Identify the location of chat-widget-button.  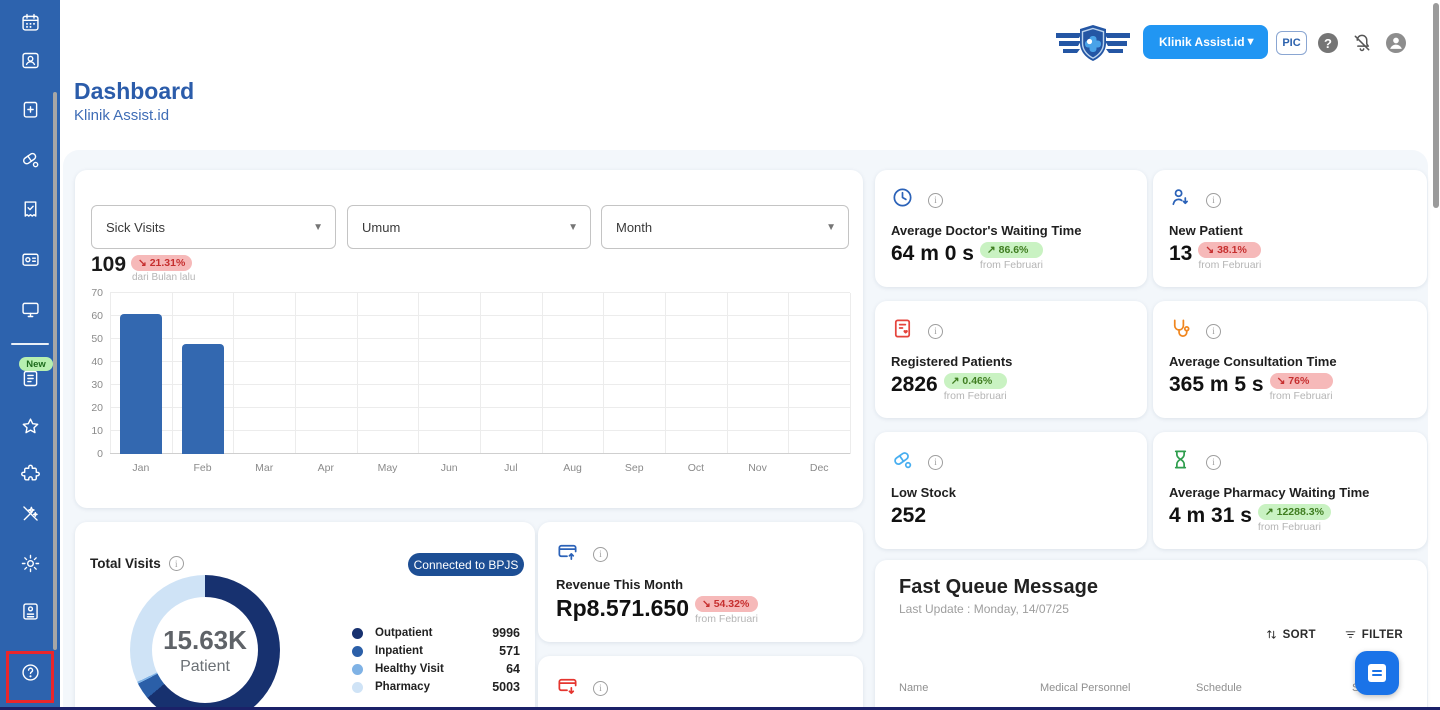
(1377, 673).